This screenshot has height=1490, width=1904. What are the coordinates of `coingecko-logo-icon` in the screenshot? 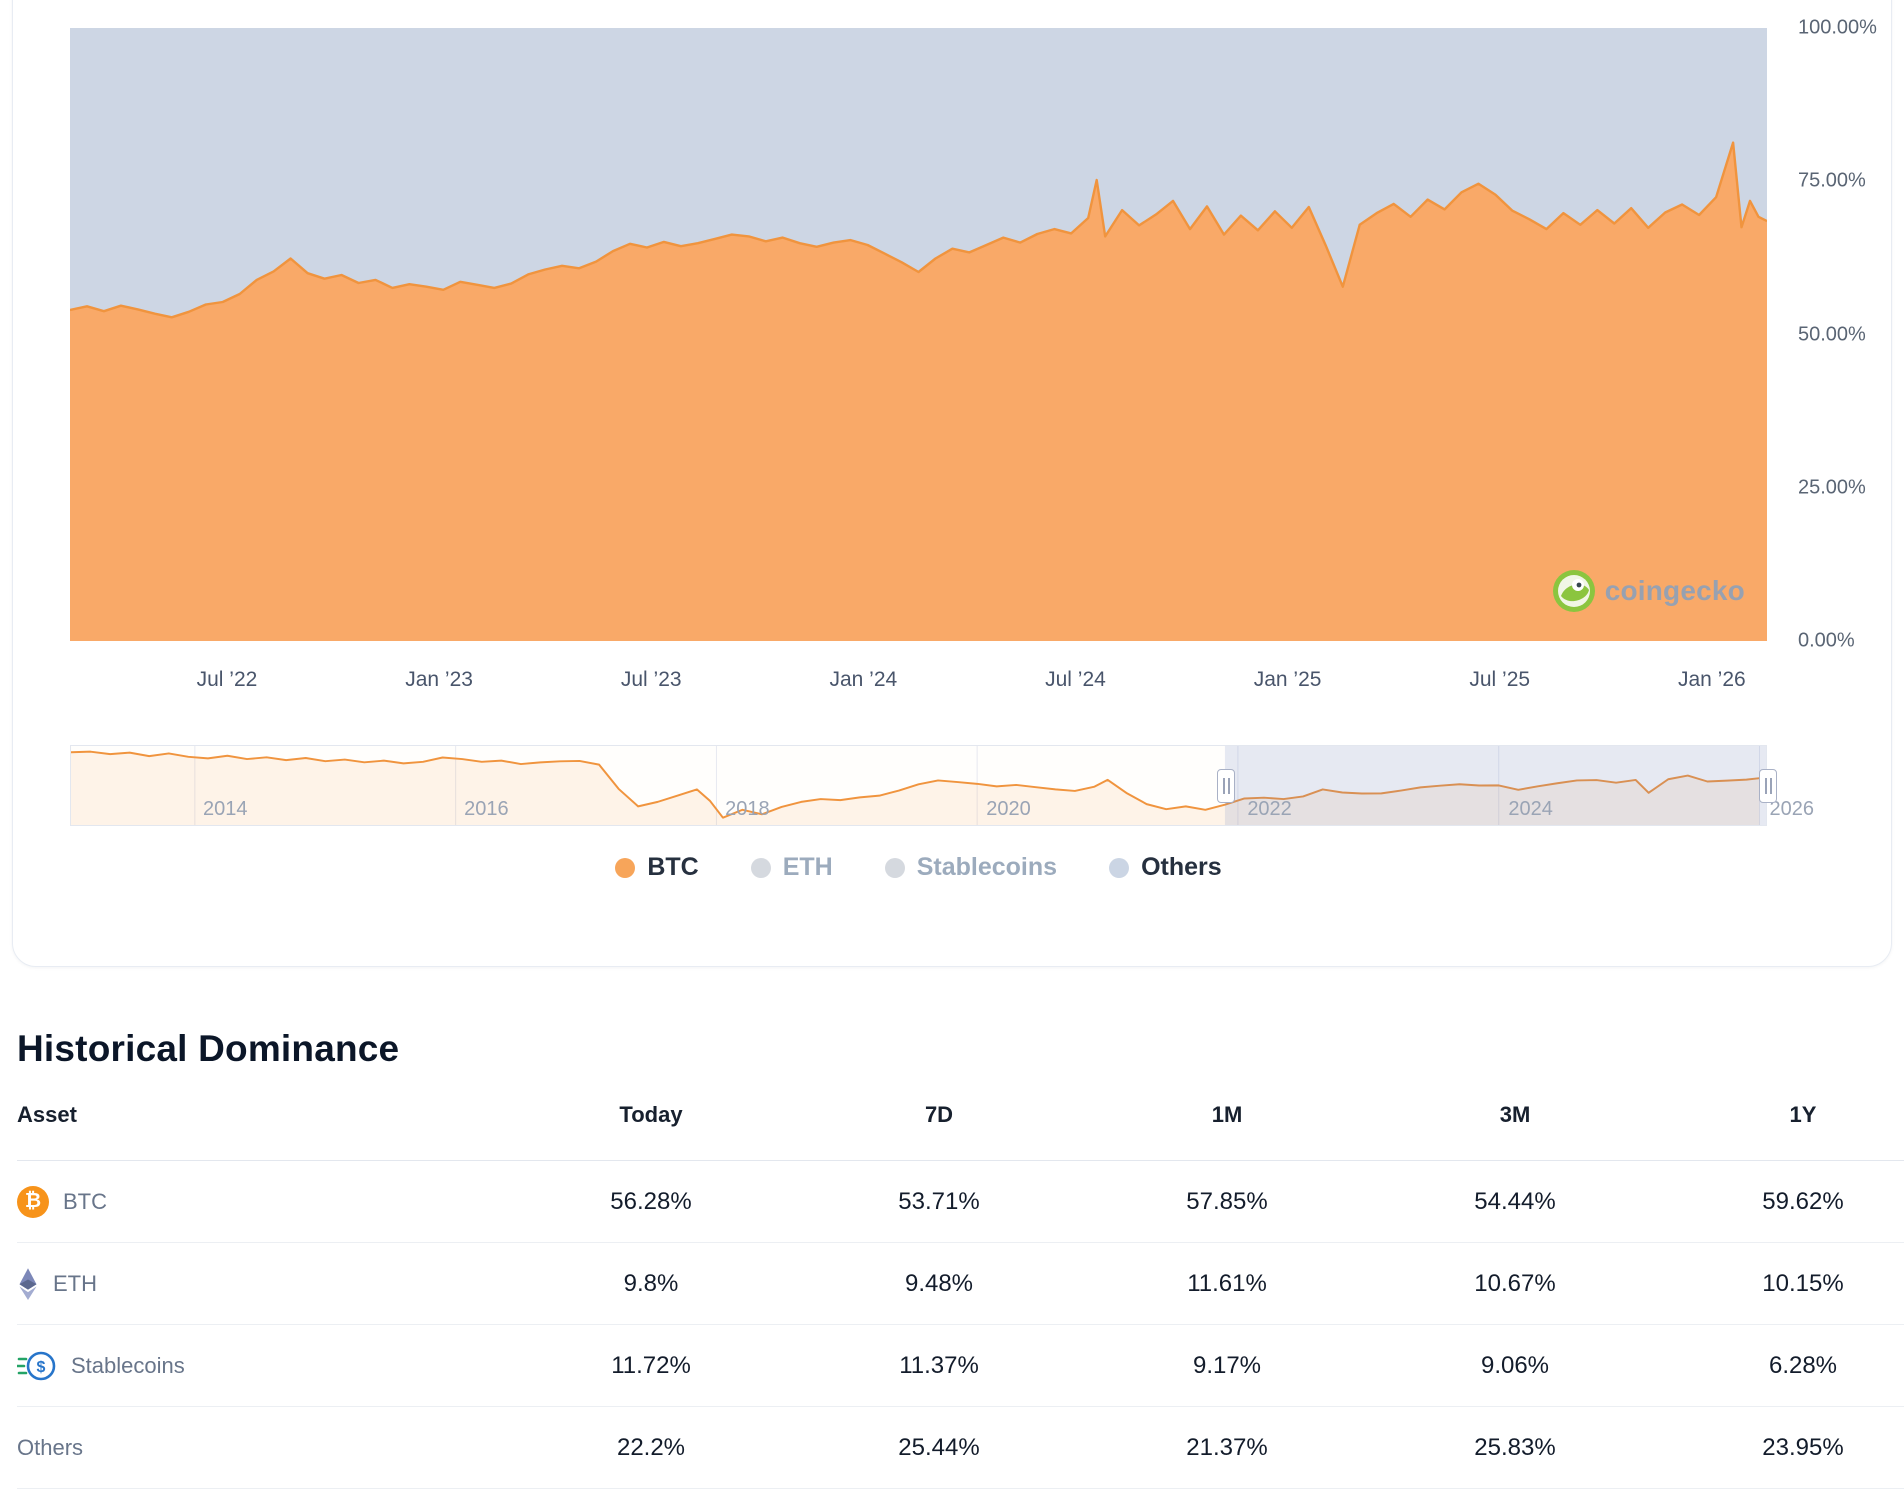 It's located at (1573, 591).